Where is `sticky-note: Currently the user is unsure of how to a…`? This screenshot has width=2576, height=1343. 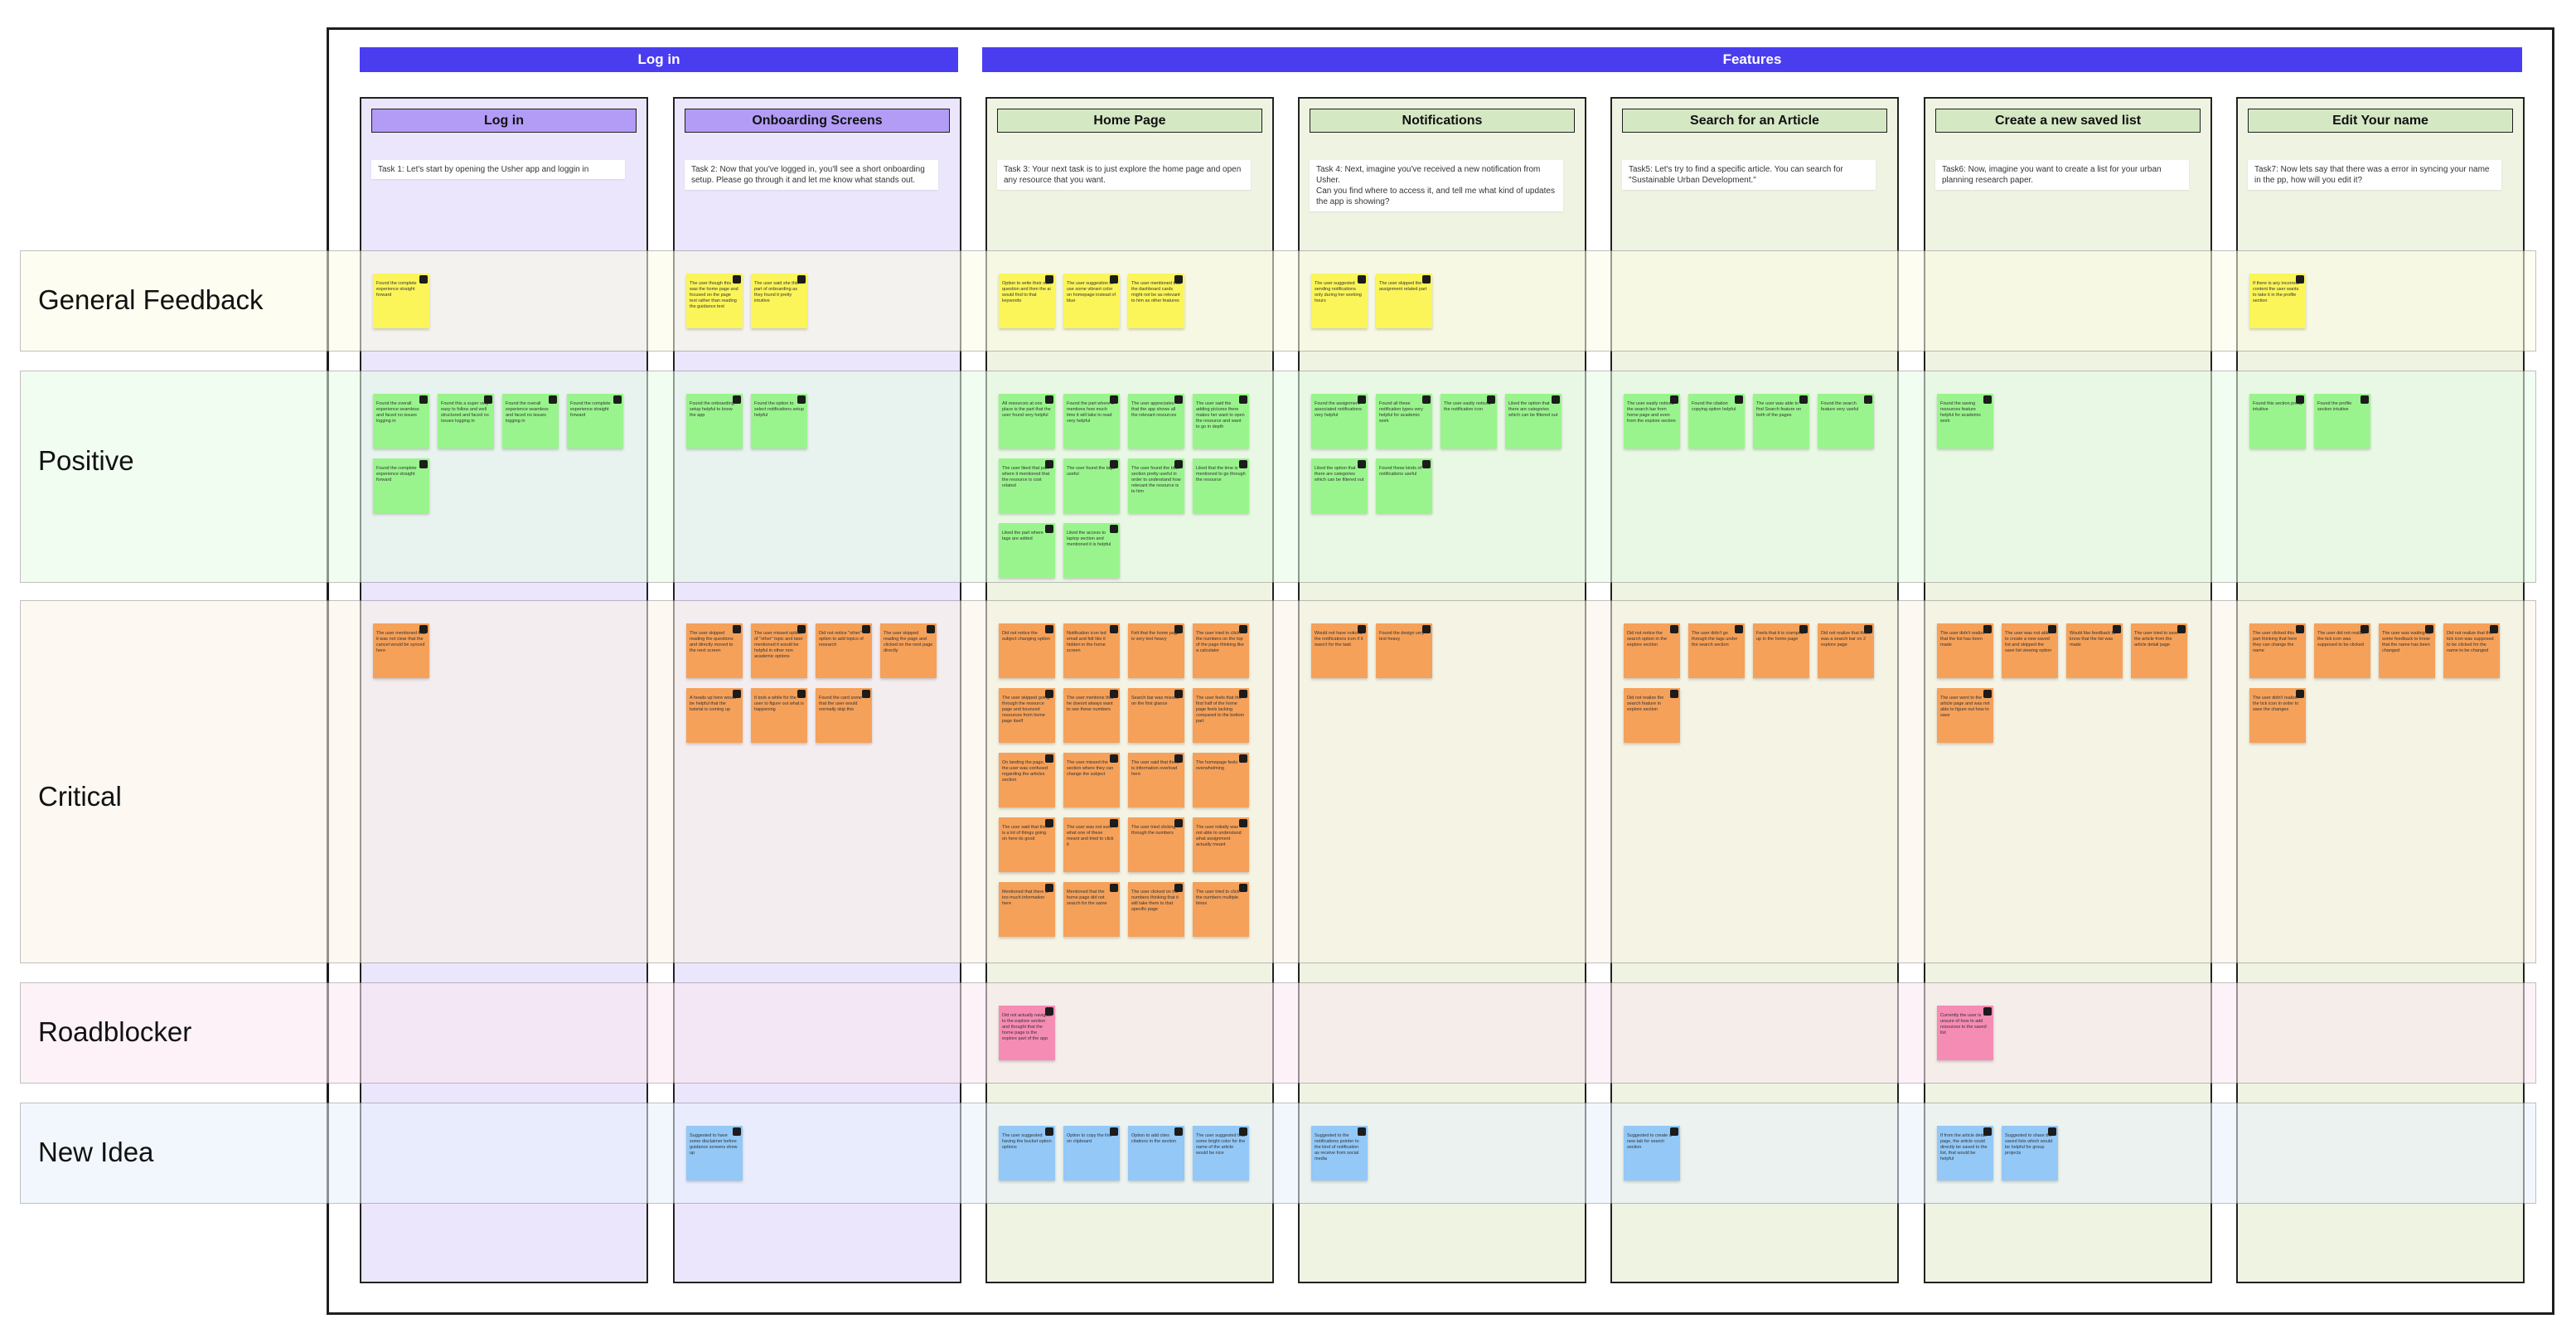 sticky-note: Currently the user is unsure of how to a… is located at coordinates (1965, 1033).